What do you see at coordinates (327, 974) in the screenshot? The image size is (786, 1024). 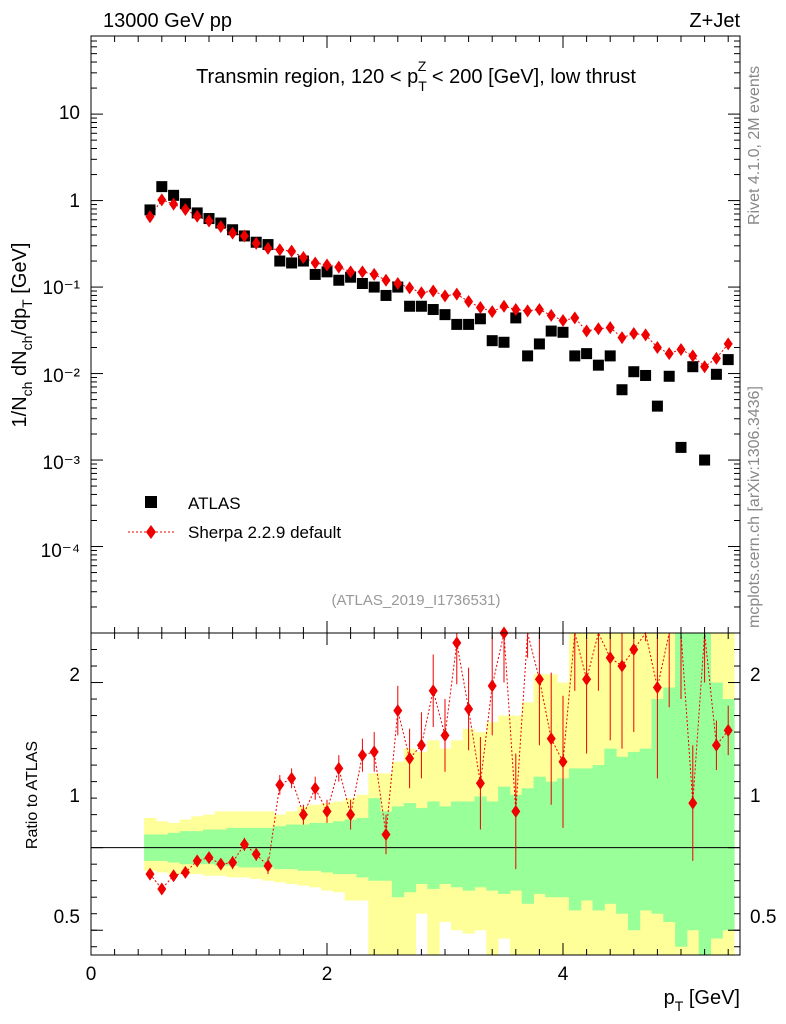 I see `xtick-label: 2` at bounding box center [327, 974].